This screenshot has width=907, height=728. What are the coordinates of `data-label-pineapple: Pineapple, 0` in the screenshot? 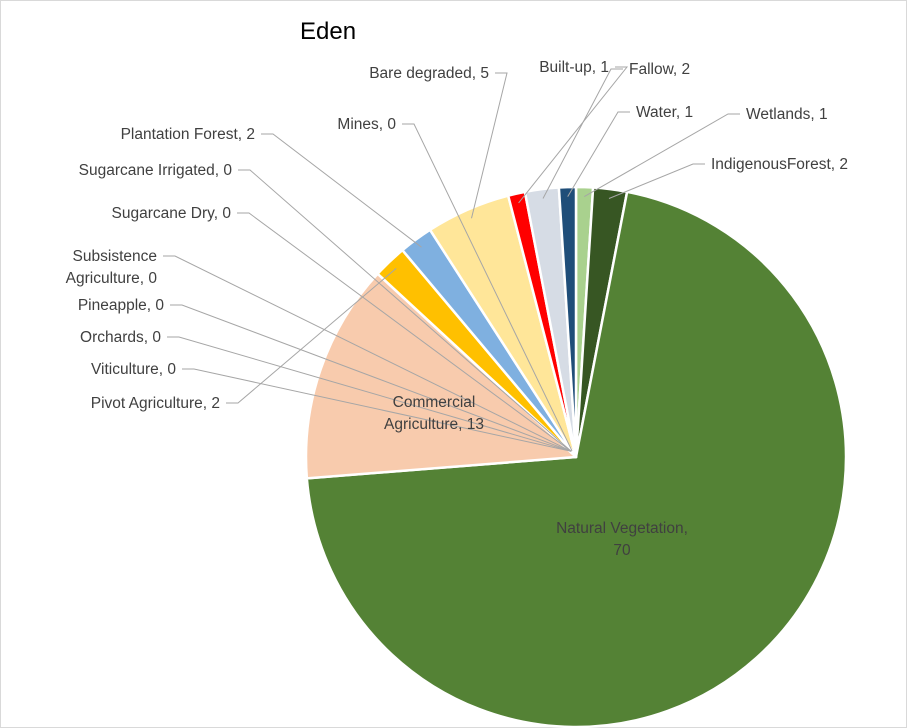 It's located at (121, 305).